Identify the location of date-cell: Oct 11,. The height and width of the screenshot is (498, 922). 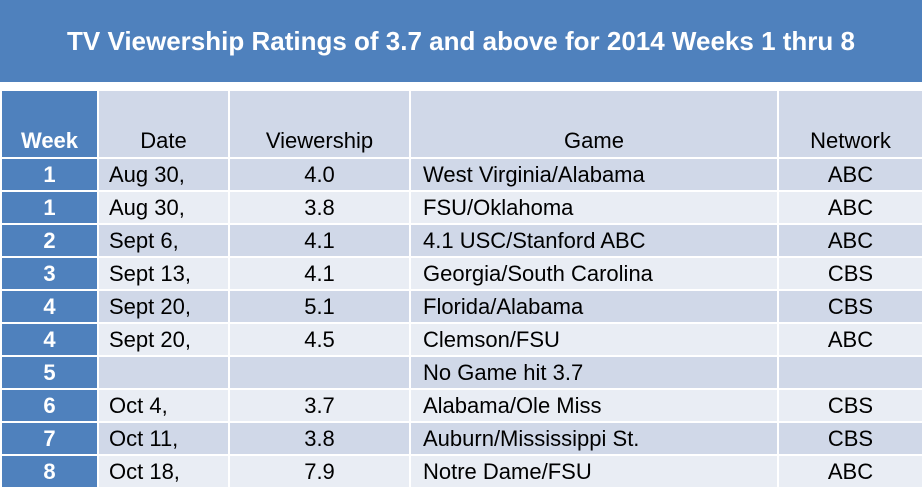
(163, 438).